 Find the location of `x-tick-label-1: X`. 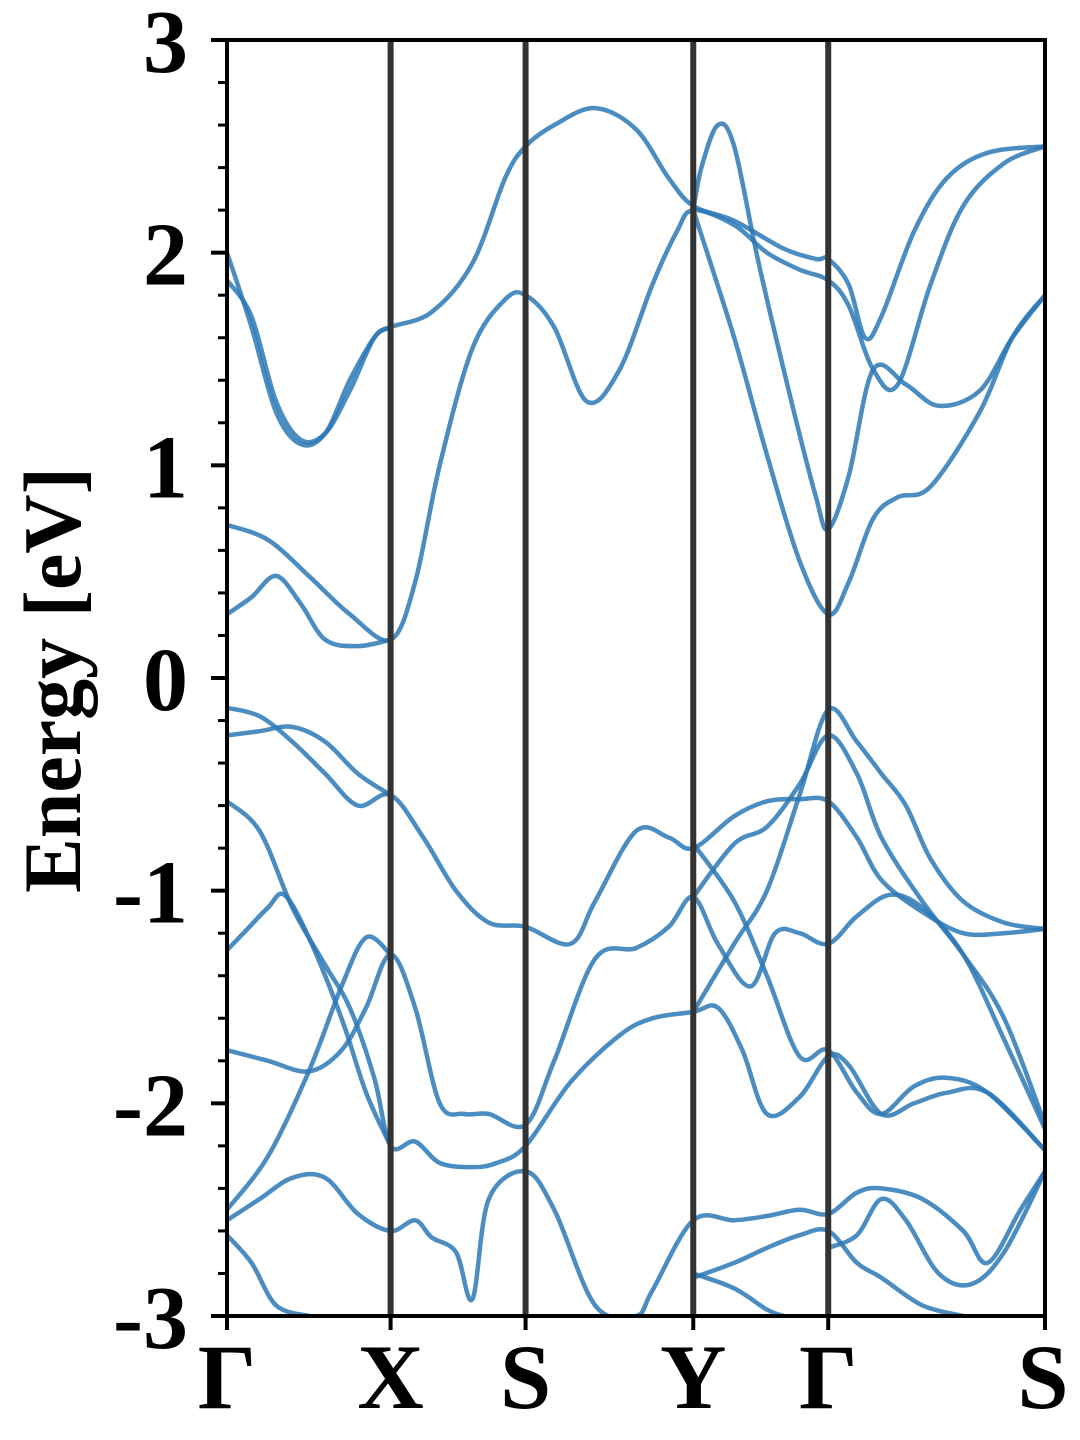

x-tick-label-1: X is located at coordinates (390, 1377).